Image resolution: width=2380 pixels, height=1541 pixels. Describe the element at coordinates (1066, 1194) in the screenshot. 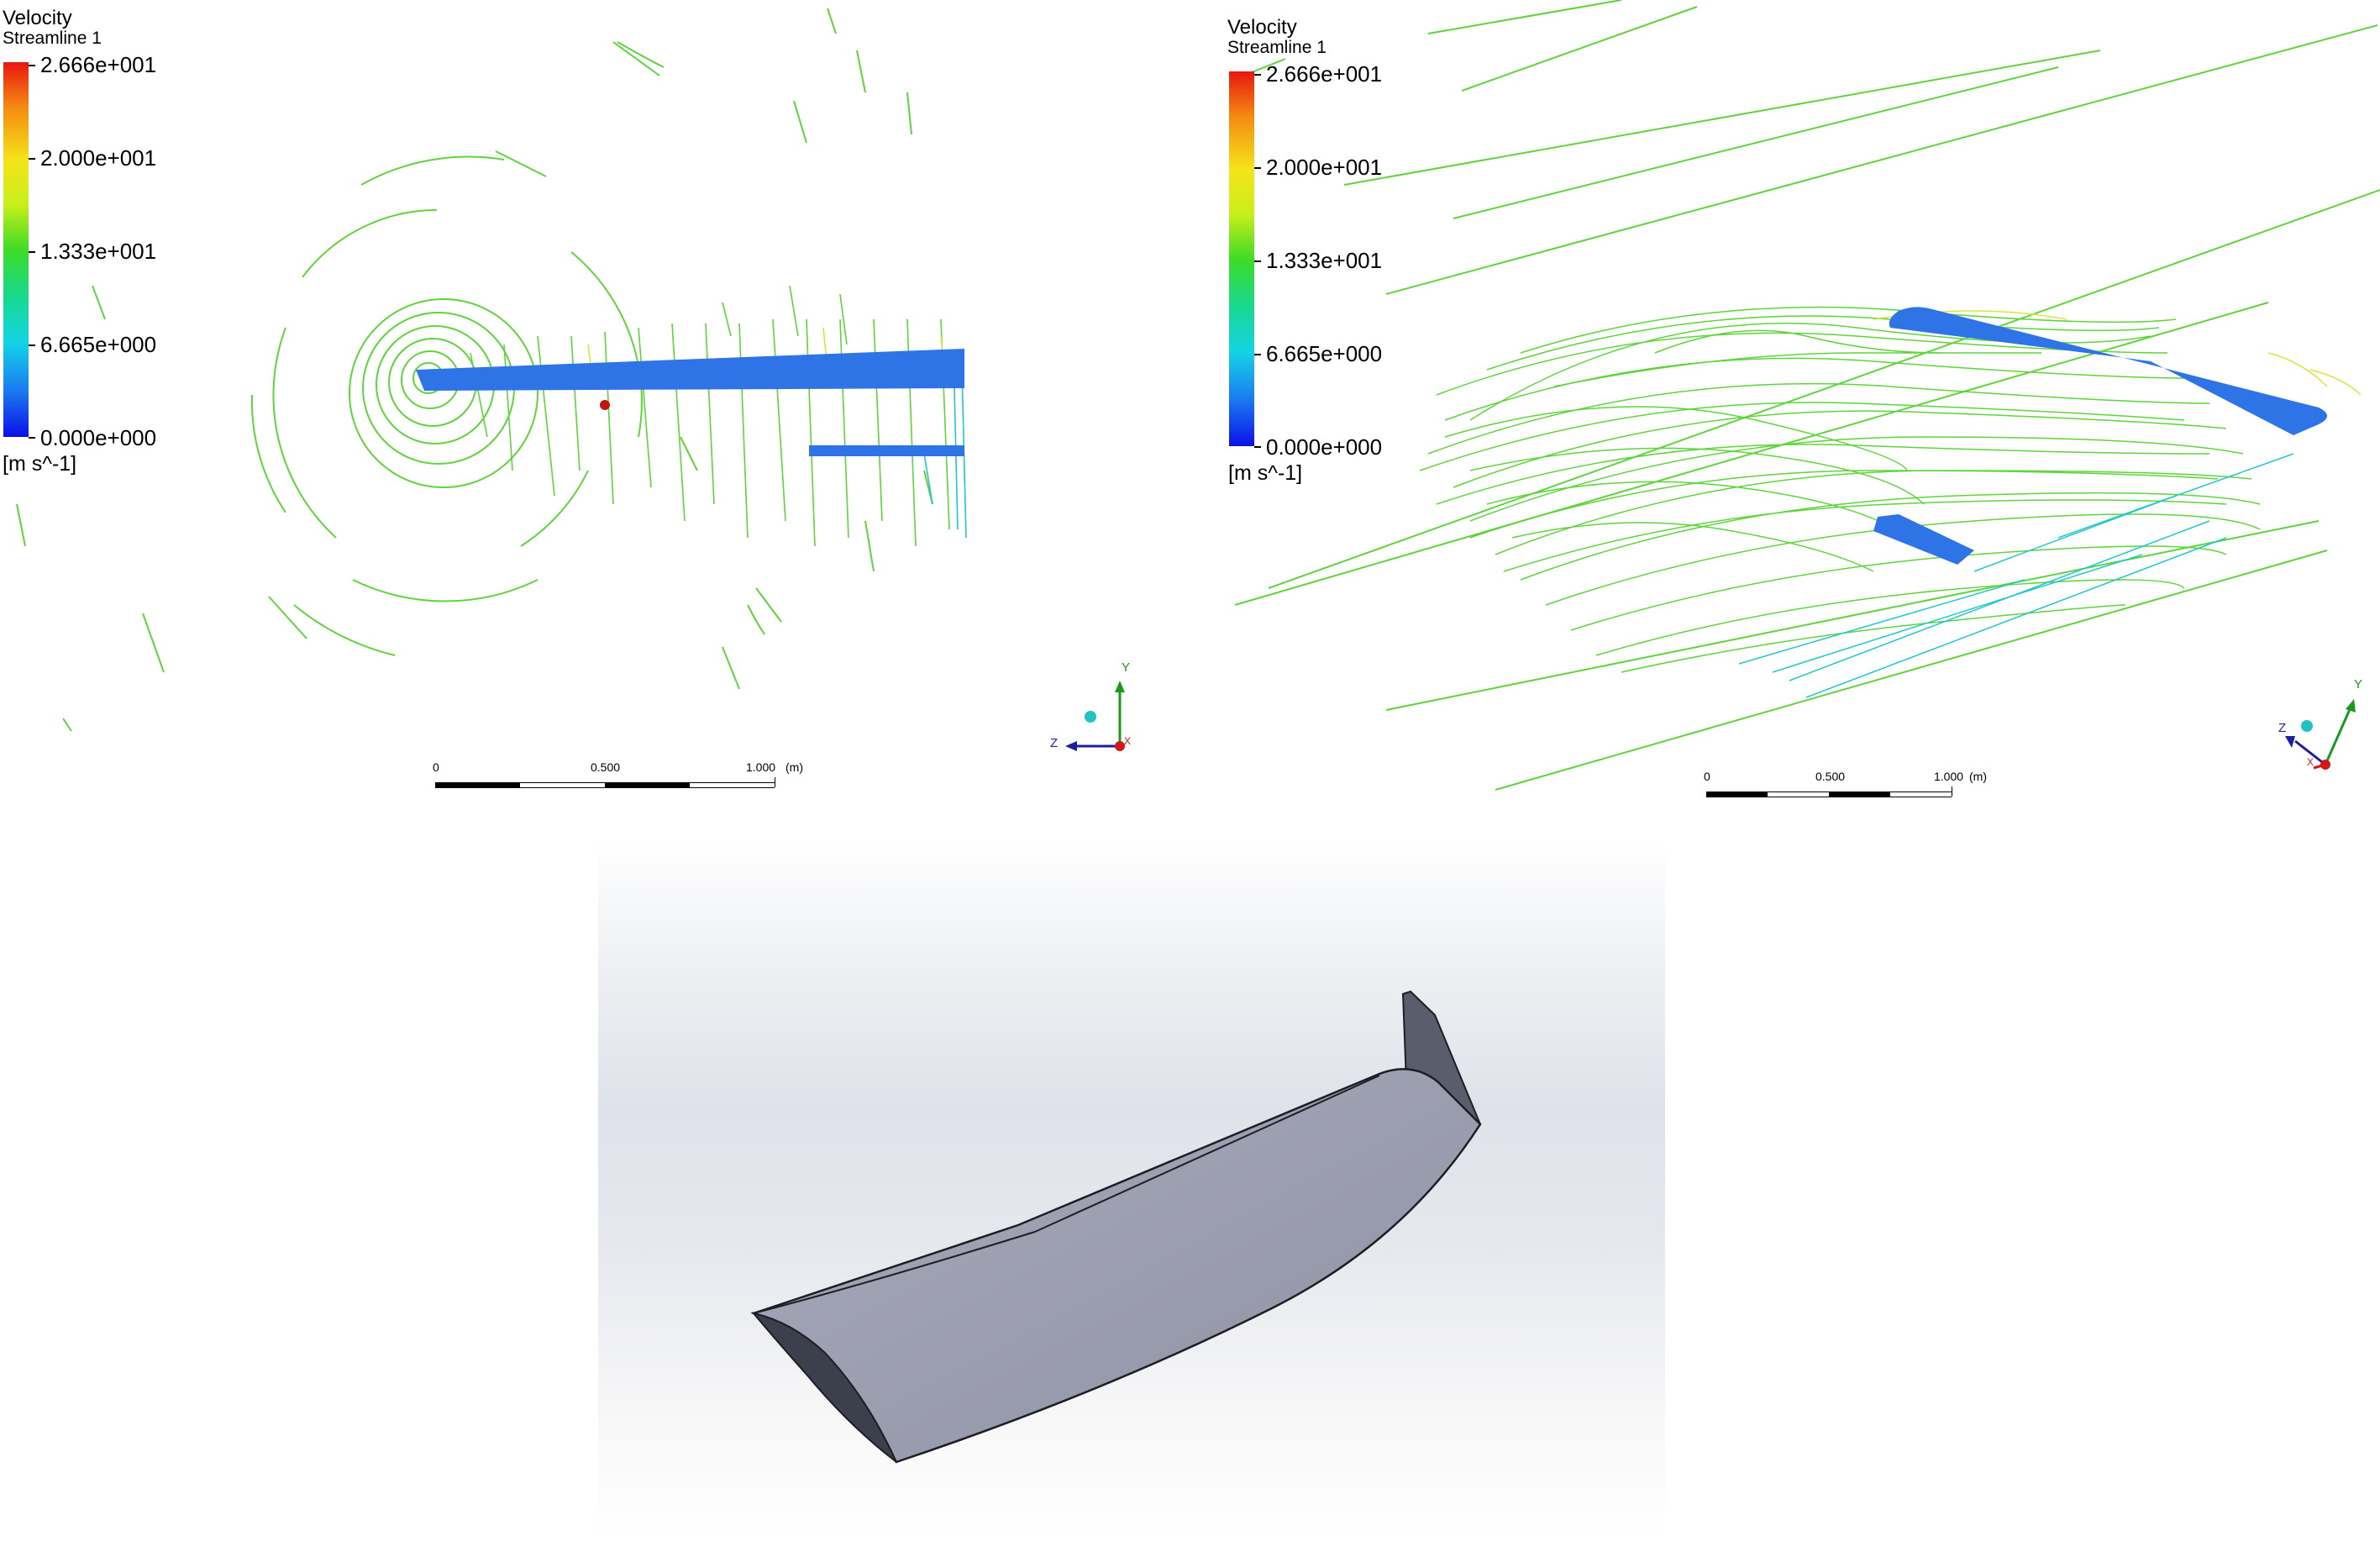

I see `leading-edge-line` at that location.